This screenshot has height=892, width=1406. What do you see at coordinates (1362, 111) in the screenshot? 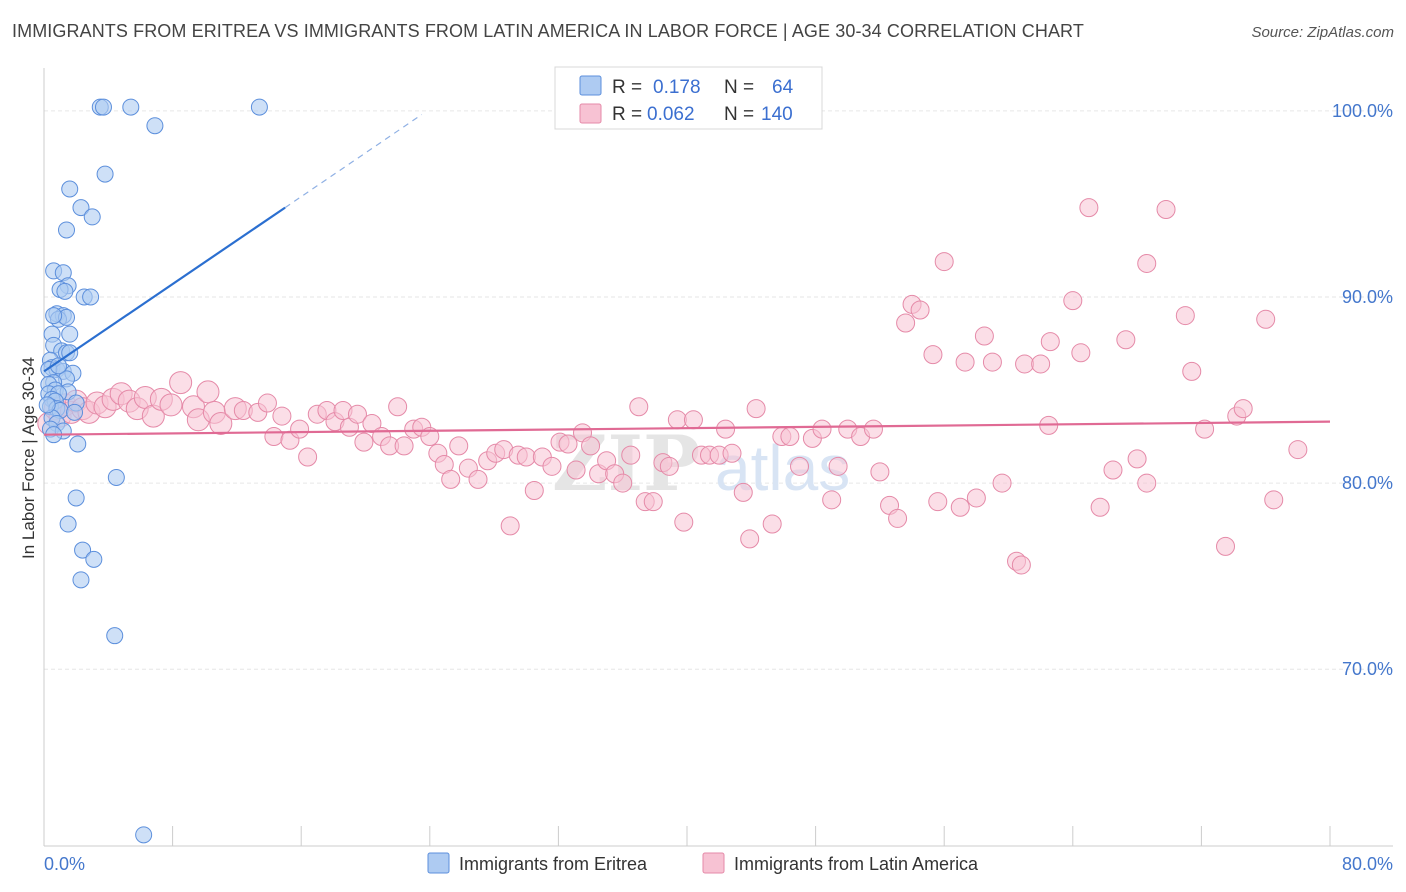
I see `y-tick-label: 100.0%` at bounding box center [1362, 111].